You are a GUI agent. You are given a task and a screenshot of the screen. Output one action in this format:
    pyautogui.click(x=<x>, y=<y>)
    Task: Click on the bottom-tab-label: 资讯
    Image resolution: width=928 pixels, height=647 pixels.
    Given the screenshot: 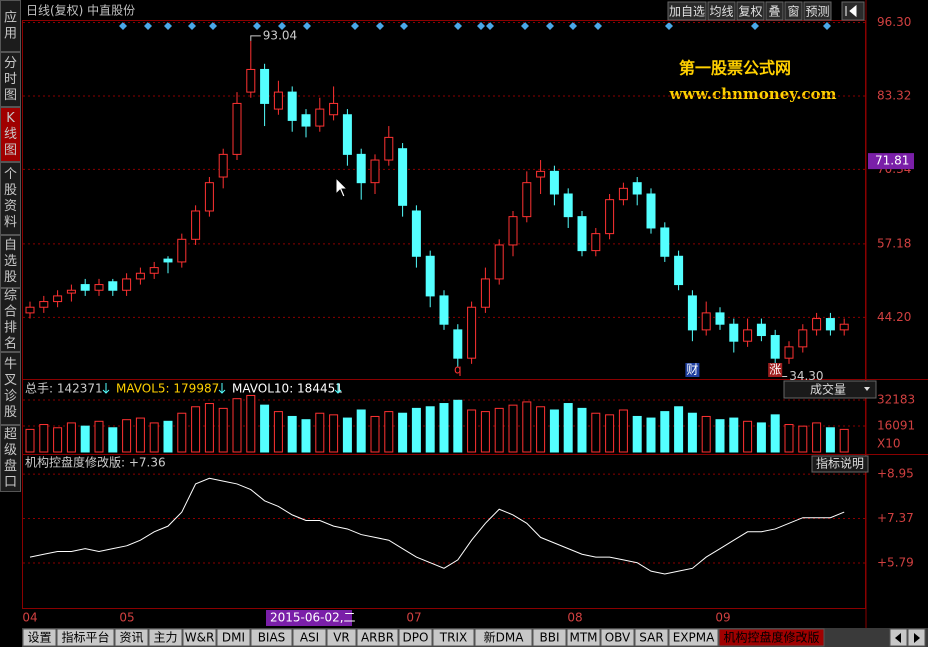 What is the action you would take?
    pyautogui.click(x=131, y=638)
    